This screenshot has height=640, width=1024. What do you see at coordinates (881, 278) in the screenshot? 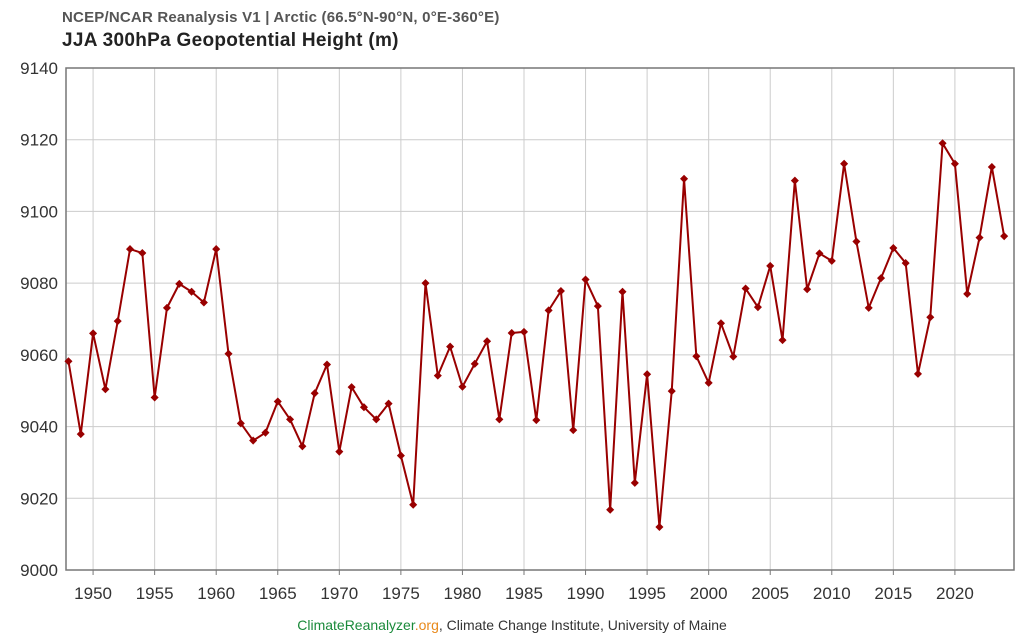
I see `data-point-2014` at bounding box center [881, 278].